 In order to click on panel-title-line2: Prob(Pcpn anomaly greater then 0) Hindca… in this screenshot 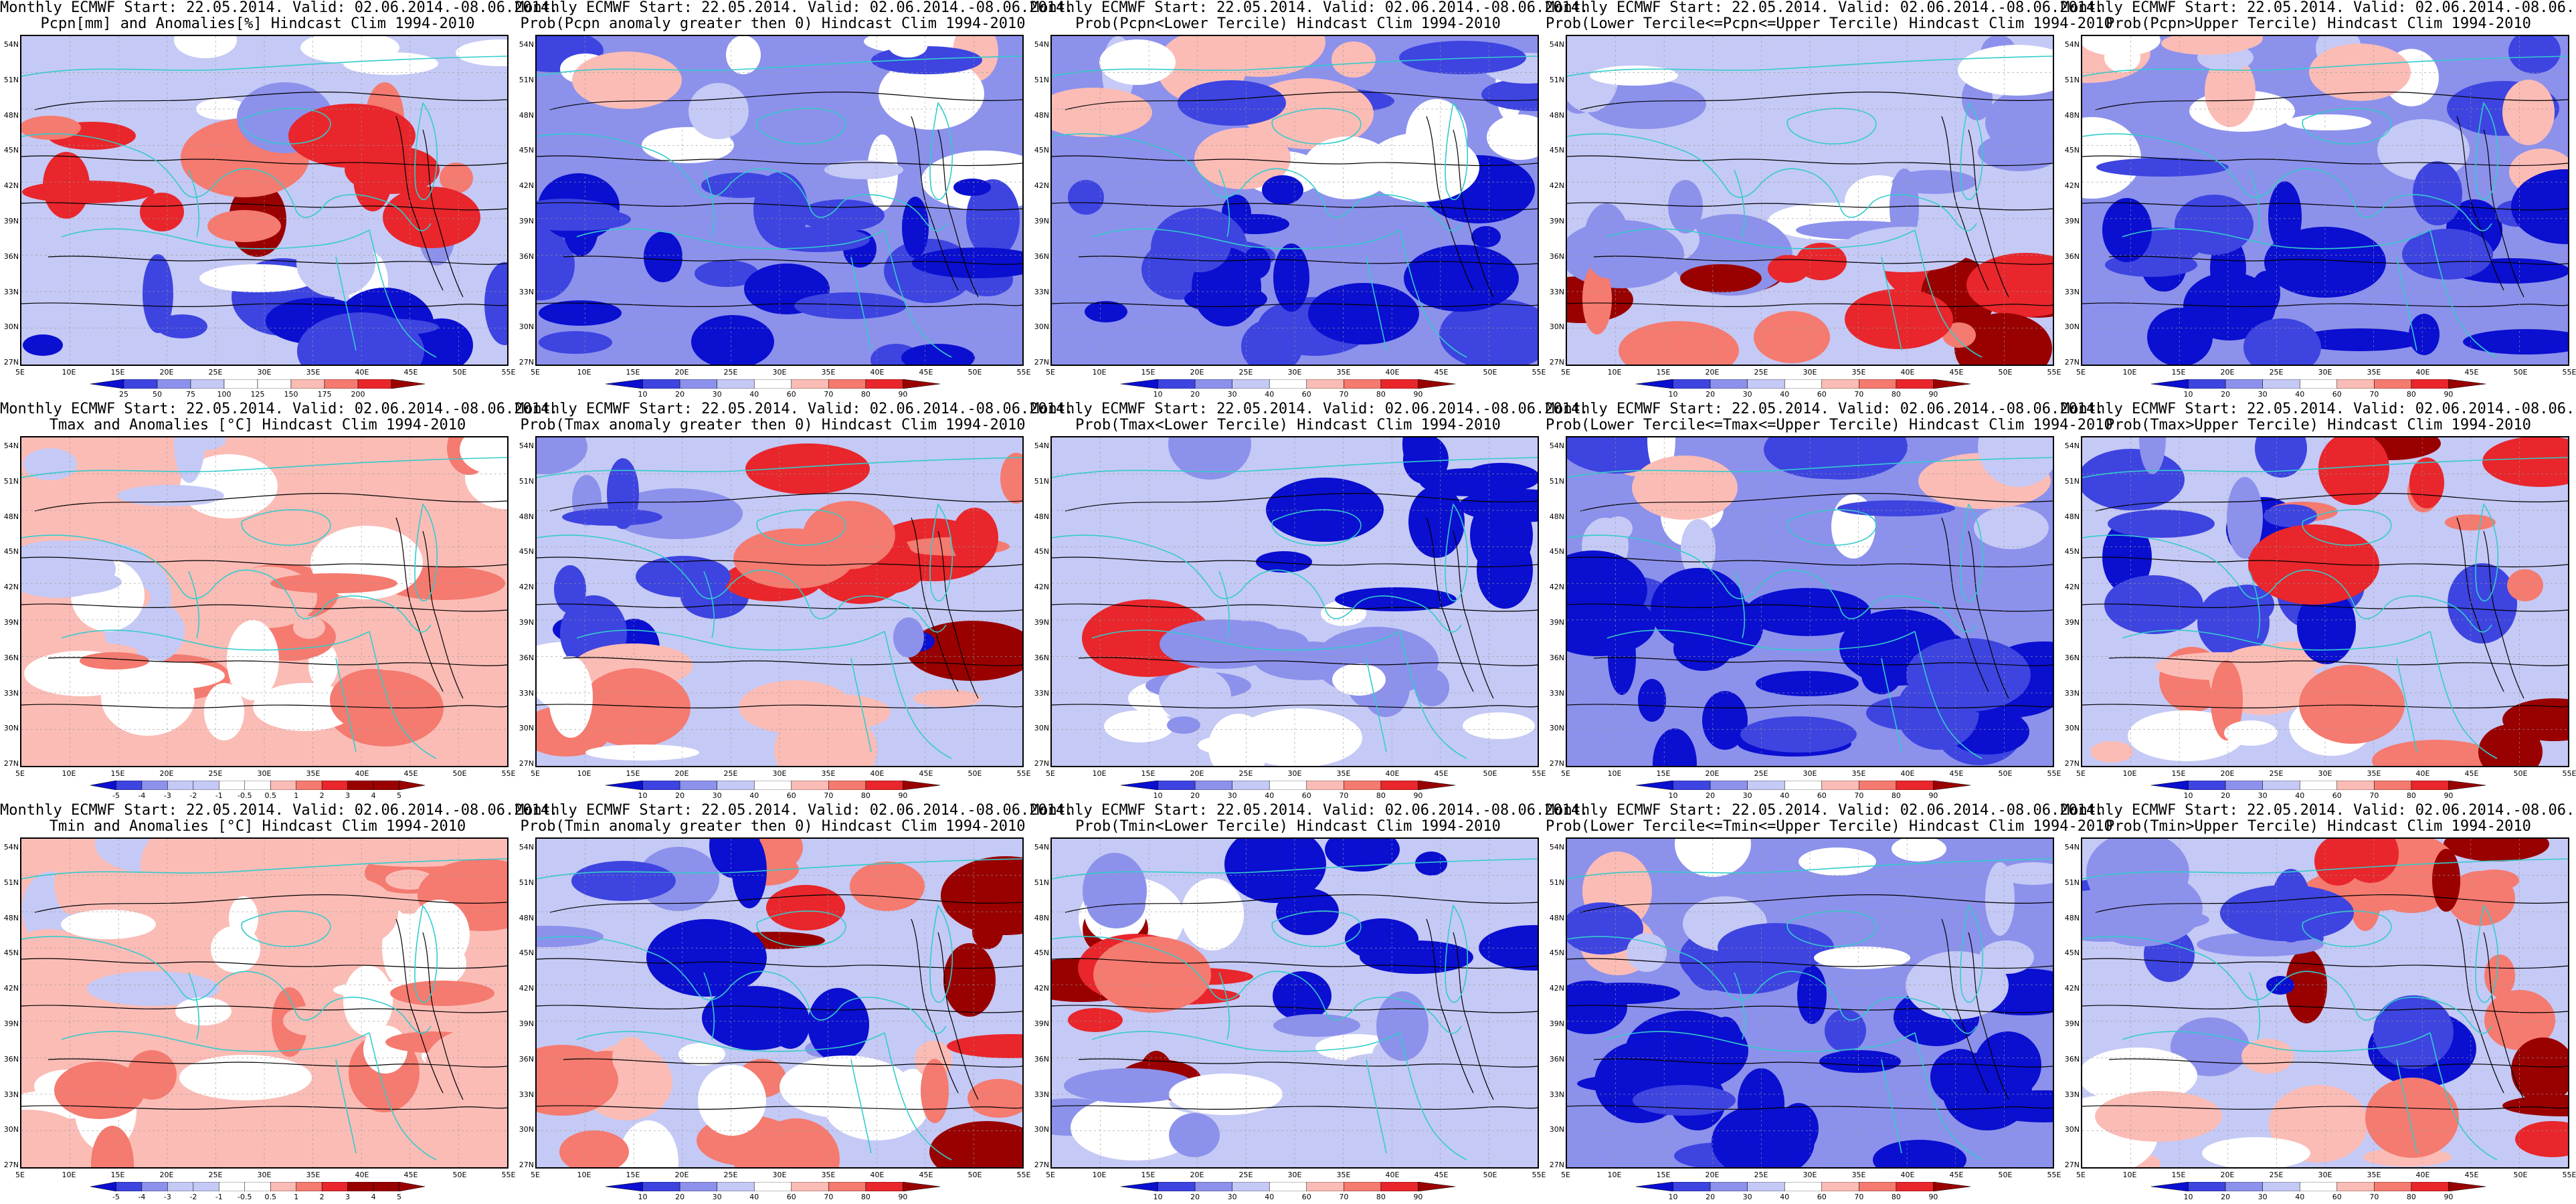, I will do `click(773, 23)`.